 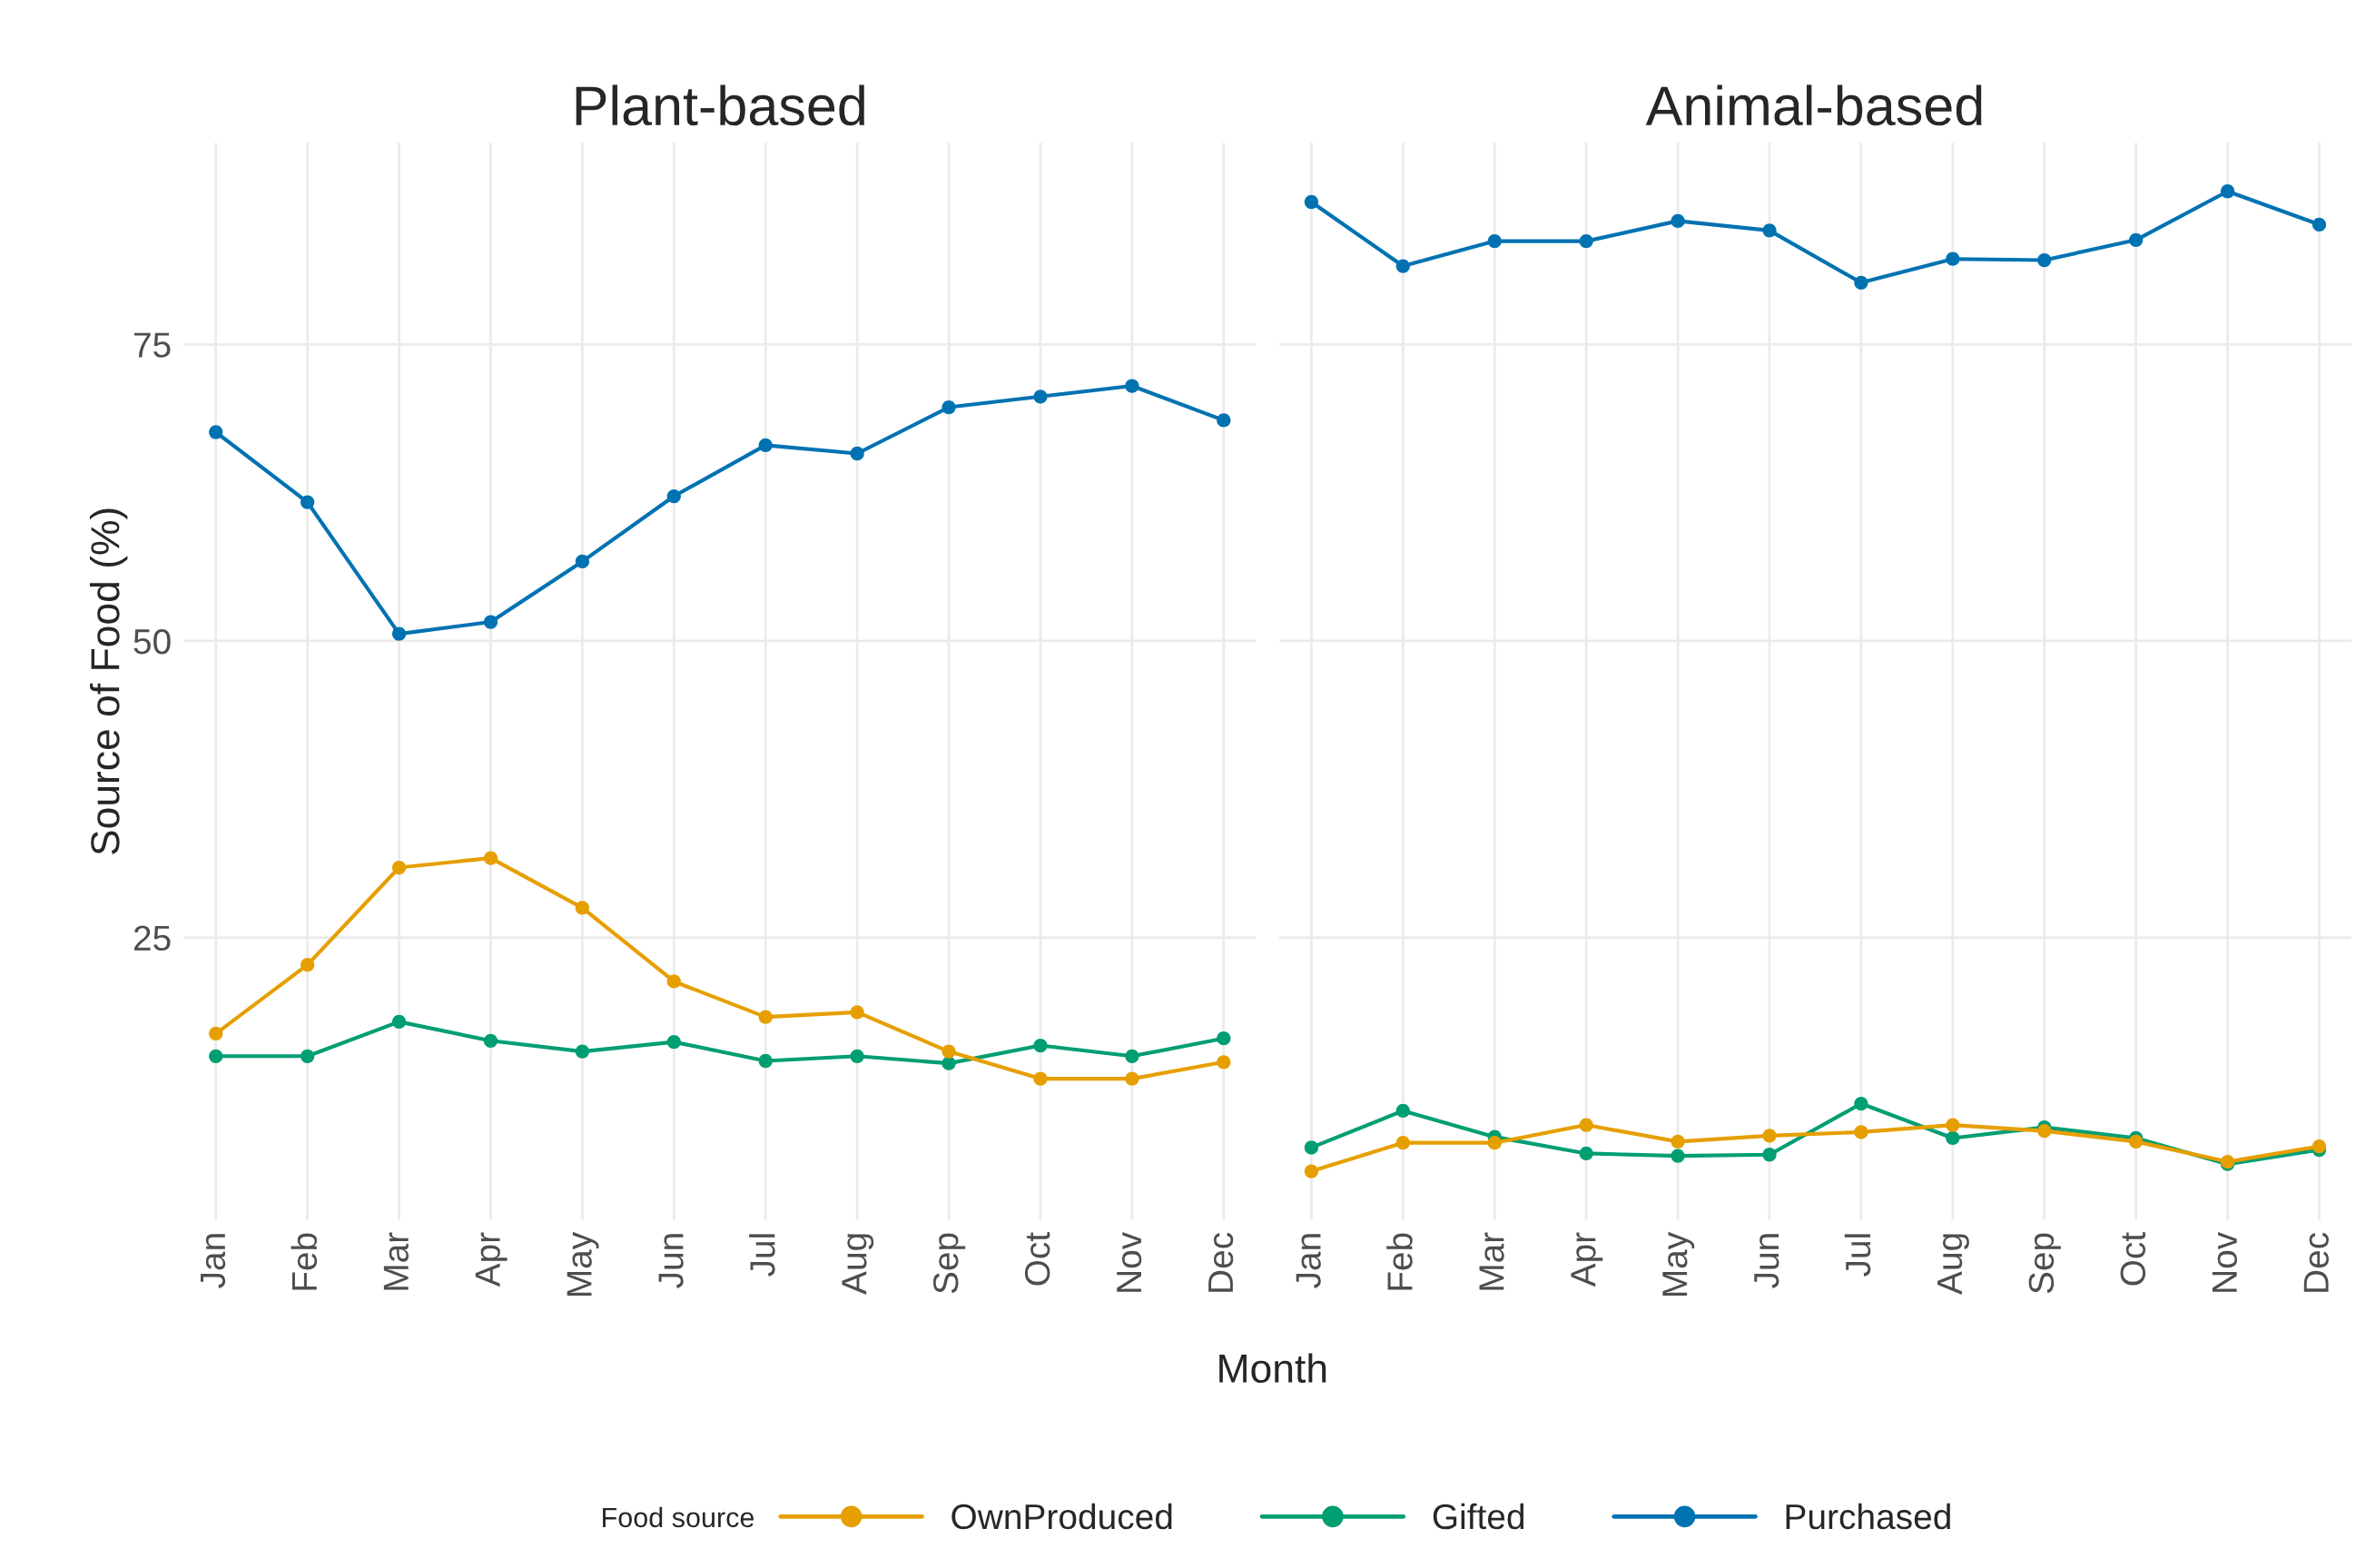 What do you see at coordinates (679, 1517) in the screenshot?
I see `legend-title: Food source` at bounding box center [679, 1517].